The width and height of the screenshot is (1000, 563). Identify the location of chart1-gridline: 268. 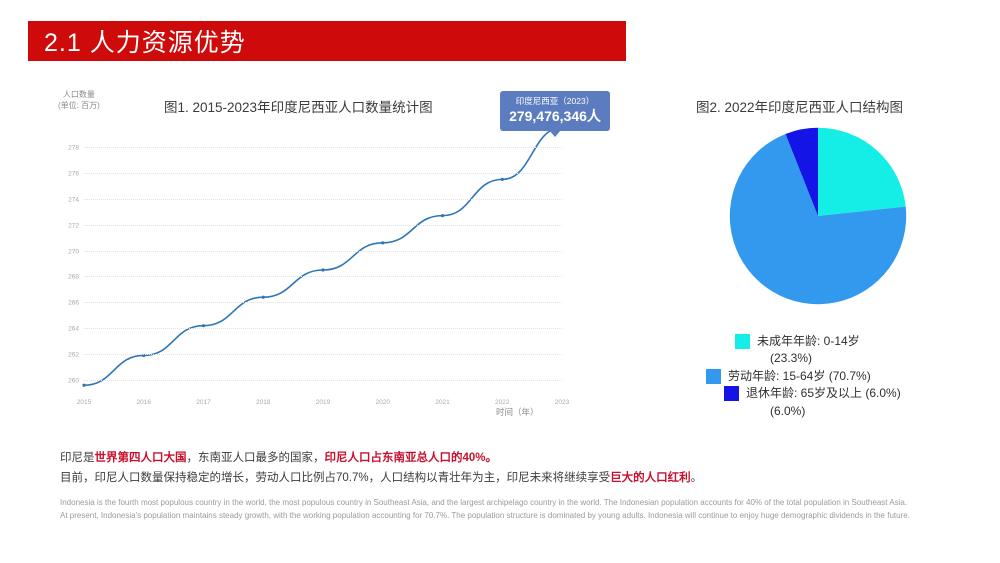
(315, 277).